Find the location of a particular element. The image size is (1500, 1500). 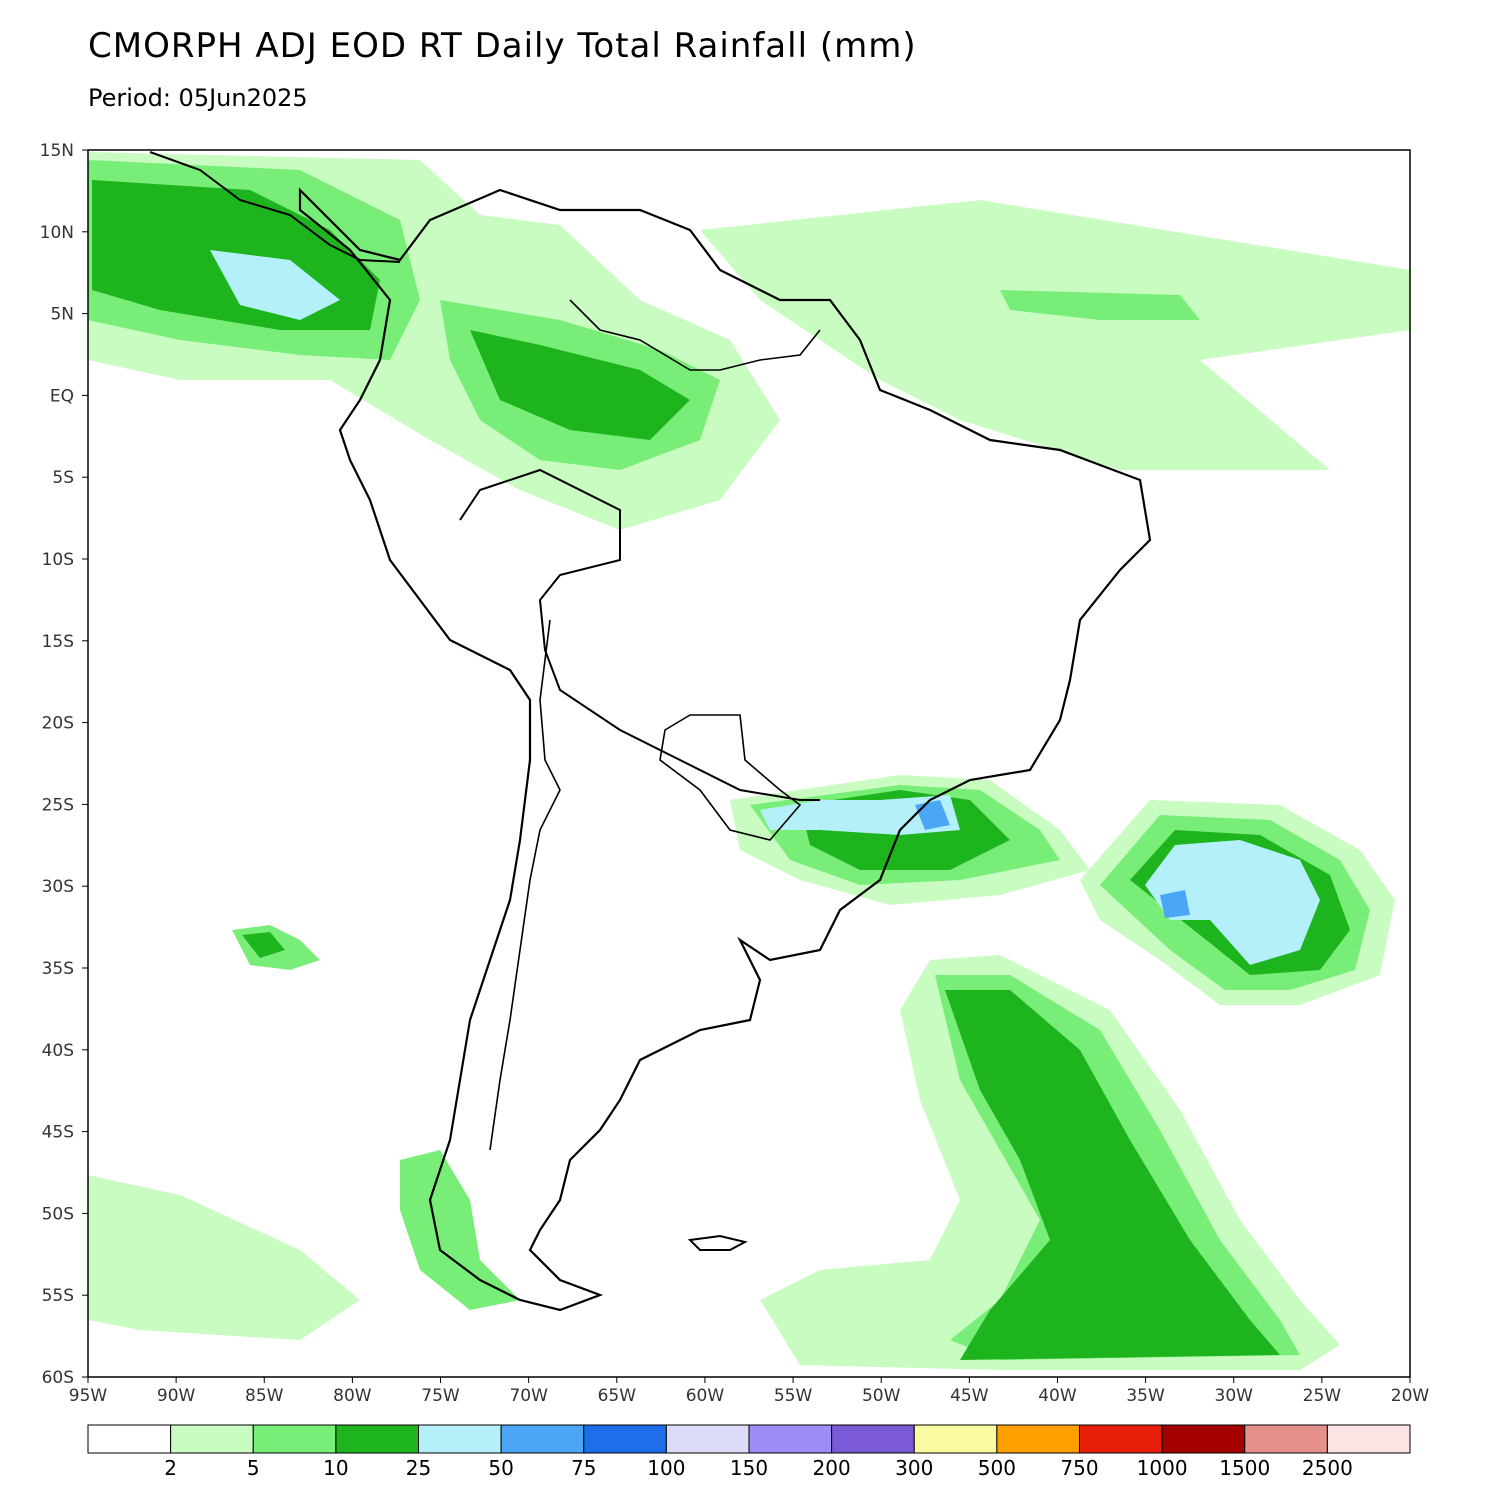

colorbar-label: 2500 is located at coordinates (1327, 1468).